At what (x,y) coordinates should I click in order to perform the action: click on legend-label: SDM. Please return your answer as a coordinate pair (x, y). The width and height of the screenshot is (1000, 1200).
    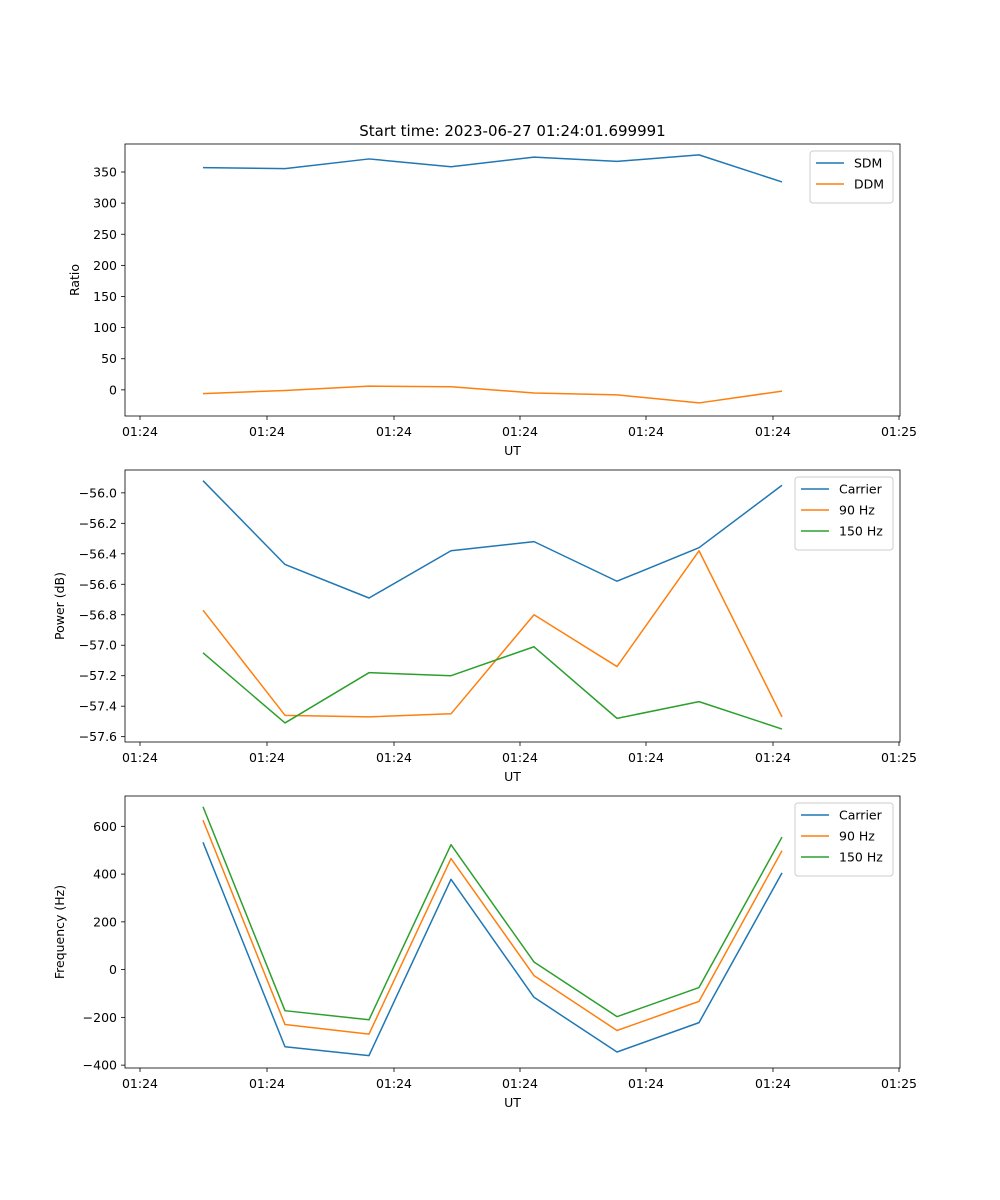
    Looking at the image, I should click on (868, 163).